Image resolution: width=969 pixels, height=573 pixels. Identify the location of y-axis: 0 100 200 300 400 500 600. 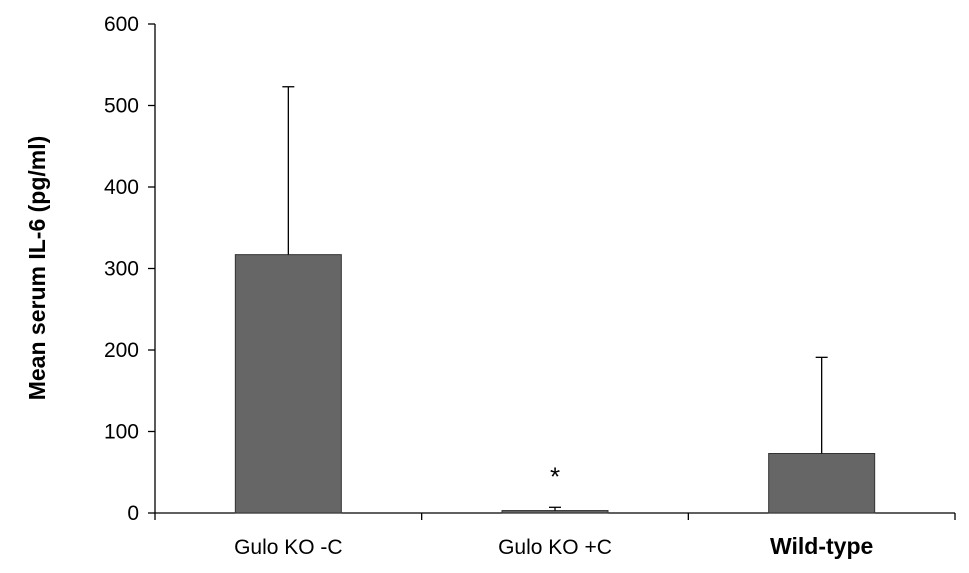
(130, 269).